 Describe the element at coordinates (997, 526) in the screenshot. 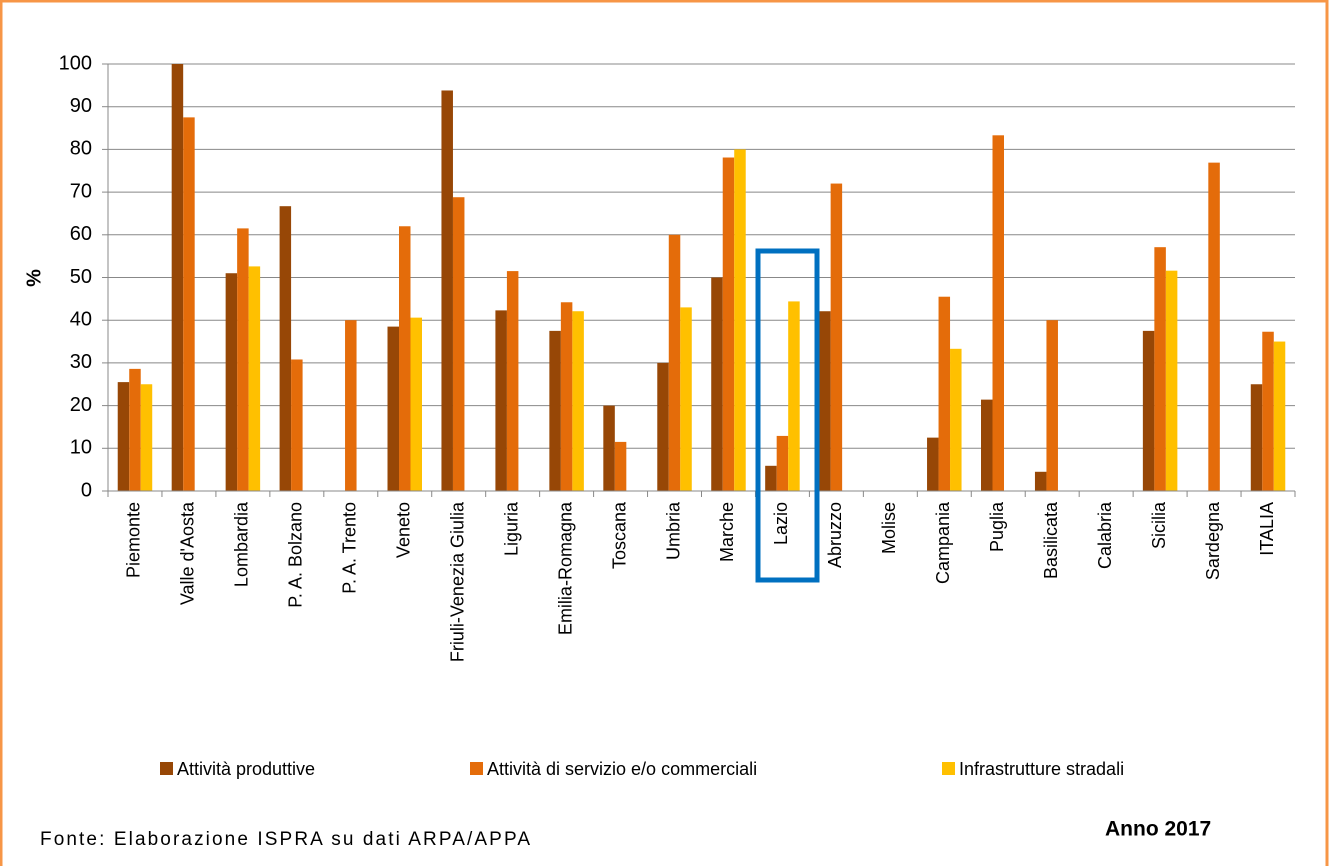

I see `x-tick-label: Puglia` at that location.